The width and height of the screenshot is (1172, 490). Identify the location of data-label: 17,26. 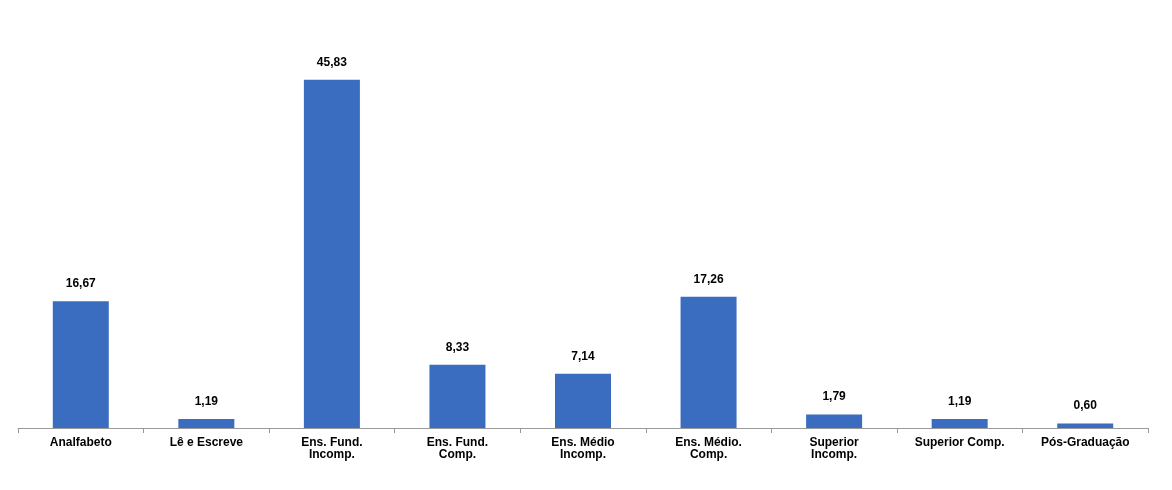
(708, 278).